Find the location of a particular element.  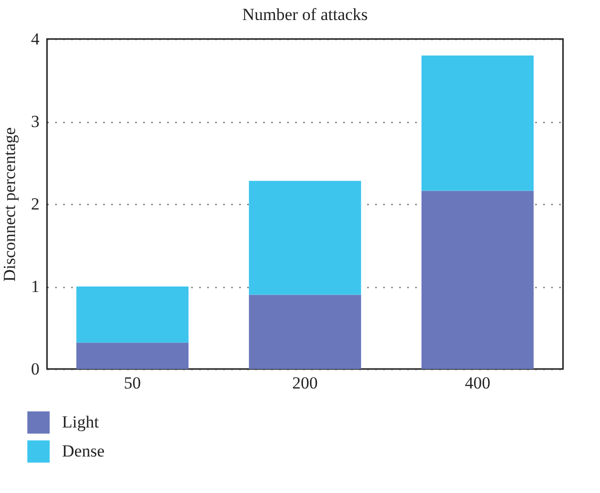

y-tick-label: 1 is located at coordinates (35, 286).